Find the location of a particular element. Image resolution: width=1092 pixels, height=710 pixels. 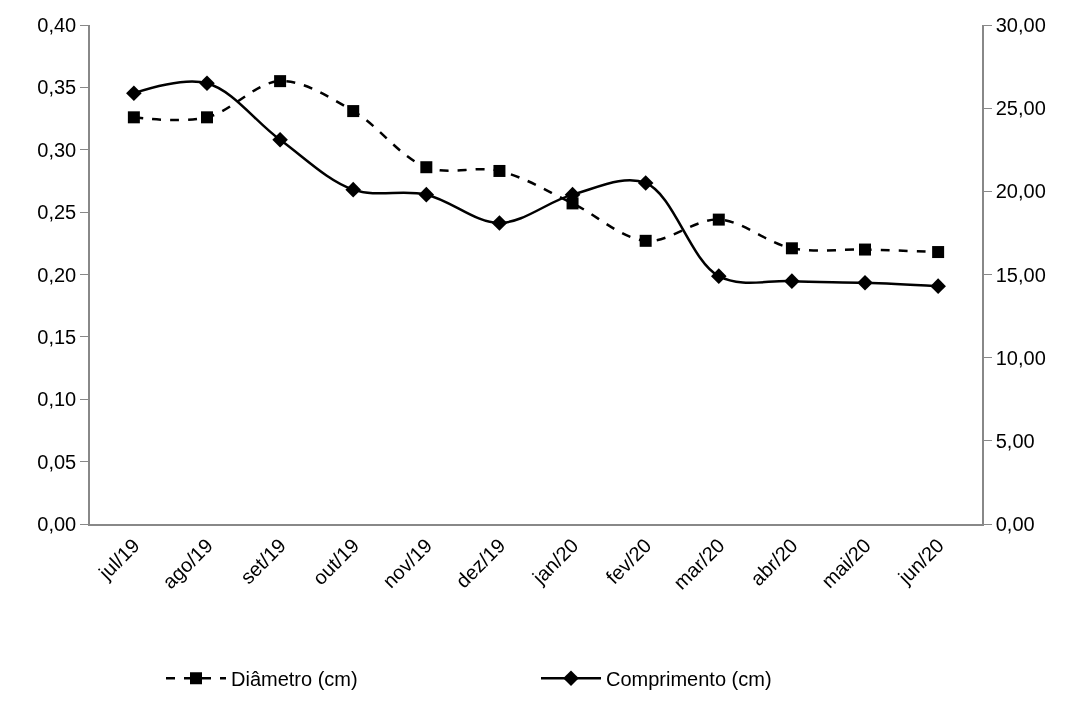

y2-tick-label: 15,00 is located at coordinates (1020, 274).